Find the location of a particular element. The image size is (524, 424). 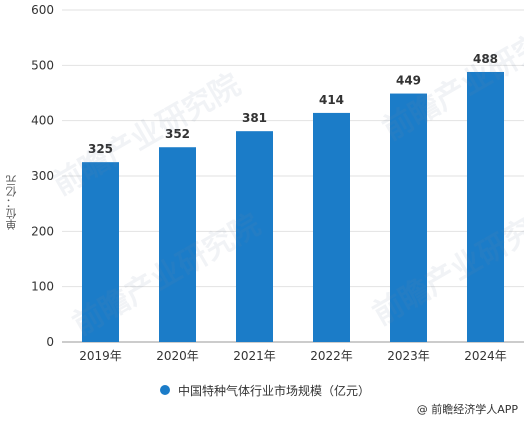

y-tick-label: 200 is located at coordinates (42, 231).